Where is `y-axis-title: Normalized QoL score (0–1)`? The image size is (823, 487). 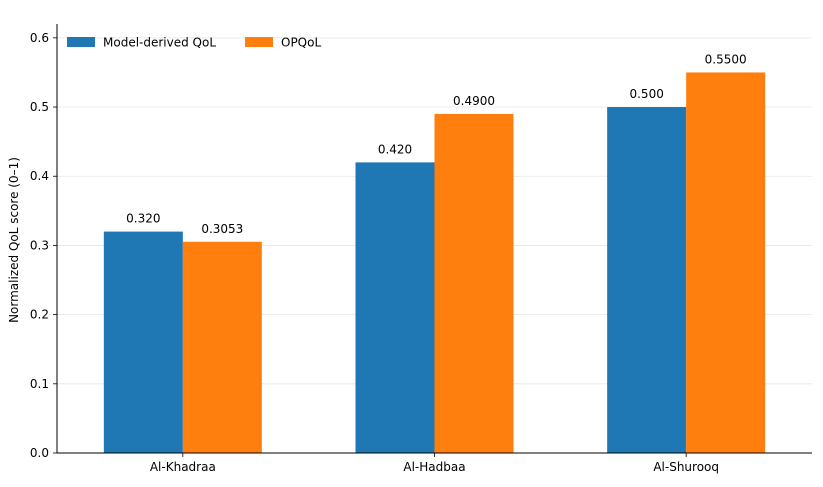 y-axis-title: Normalized QoL score (0–1) is located at coordinates (14, 240).